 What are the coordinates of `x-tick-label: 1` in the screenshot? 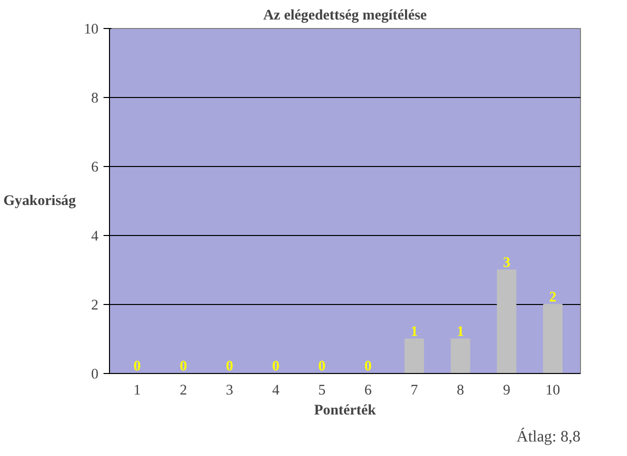 It's located at (137, 390).